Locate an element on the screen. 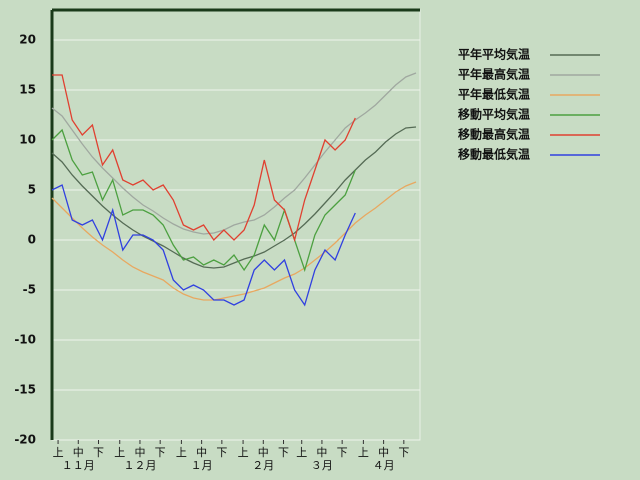 The height and width of the screenshot is (480, 640). legend-label: 平年平均気温 is located at coordinates (494, 54).